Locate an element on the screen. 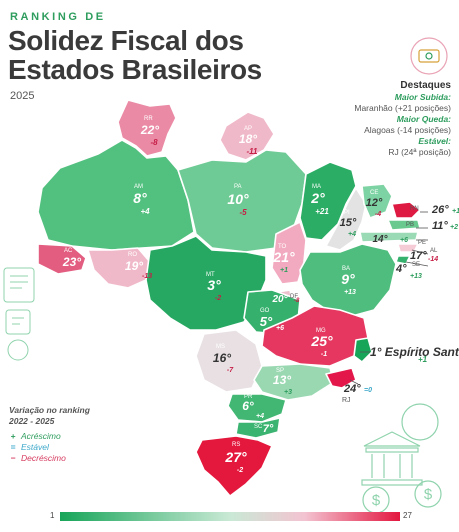 The height and width of the screenshot is (532, 459). state-ac is located at coordinates (62, 259).